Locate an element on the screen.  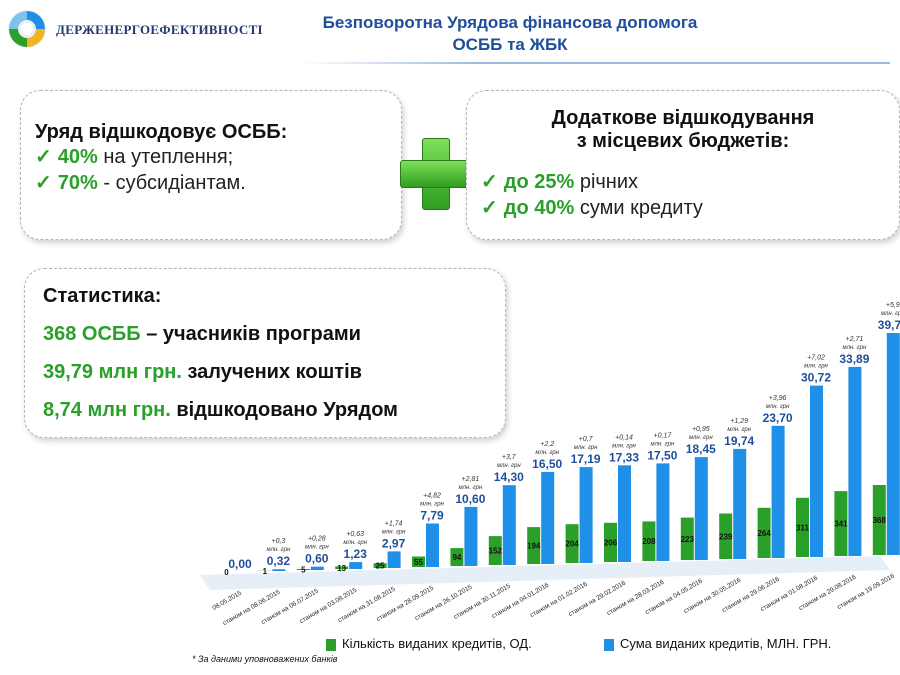
legend-label: Сума виданих кредитів, МЛН. ГРН. is located at coordinates (726, 643).